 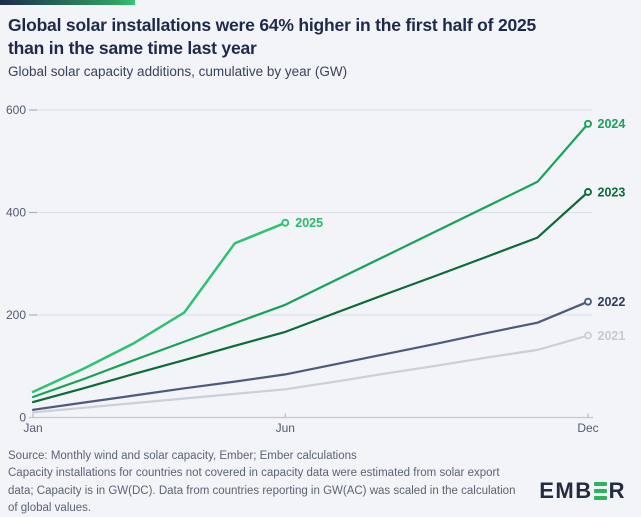 What do you see at coordinates (50, 507) in the screenshot?
I see `source-line: of global values.` at bounding box center [50, 507].